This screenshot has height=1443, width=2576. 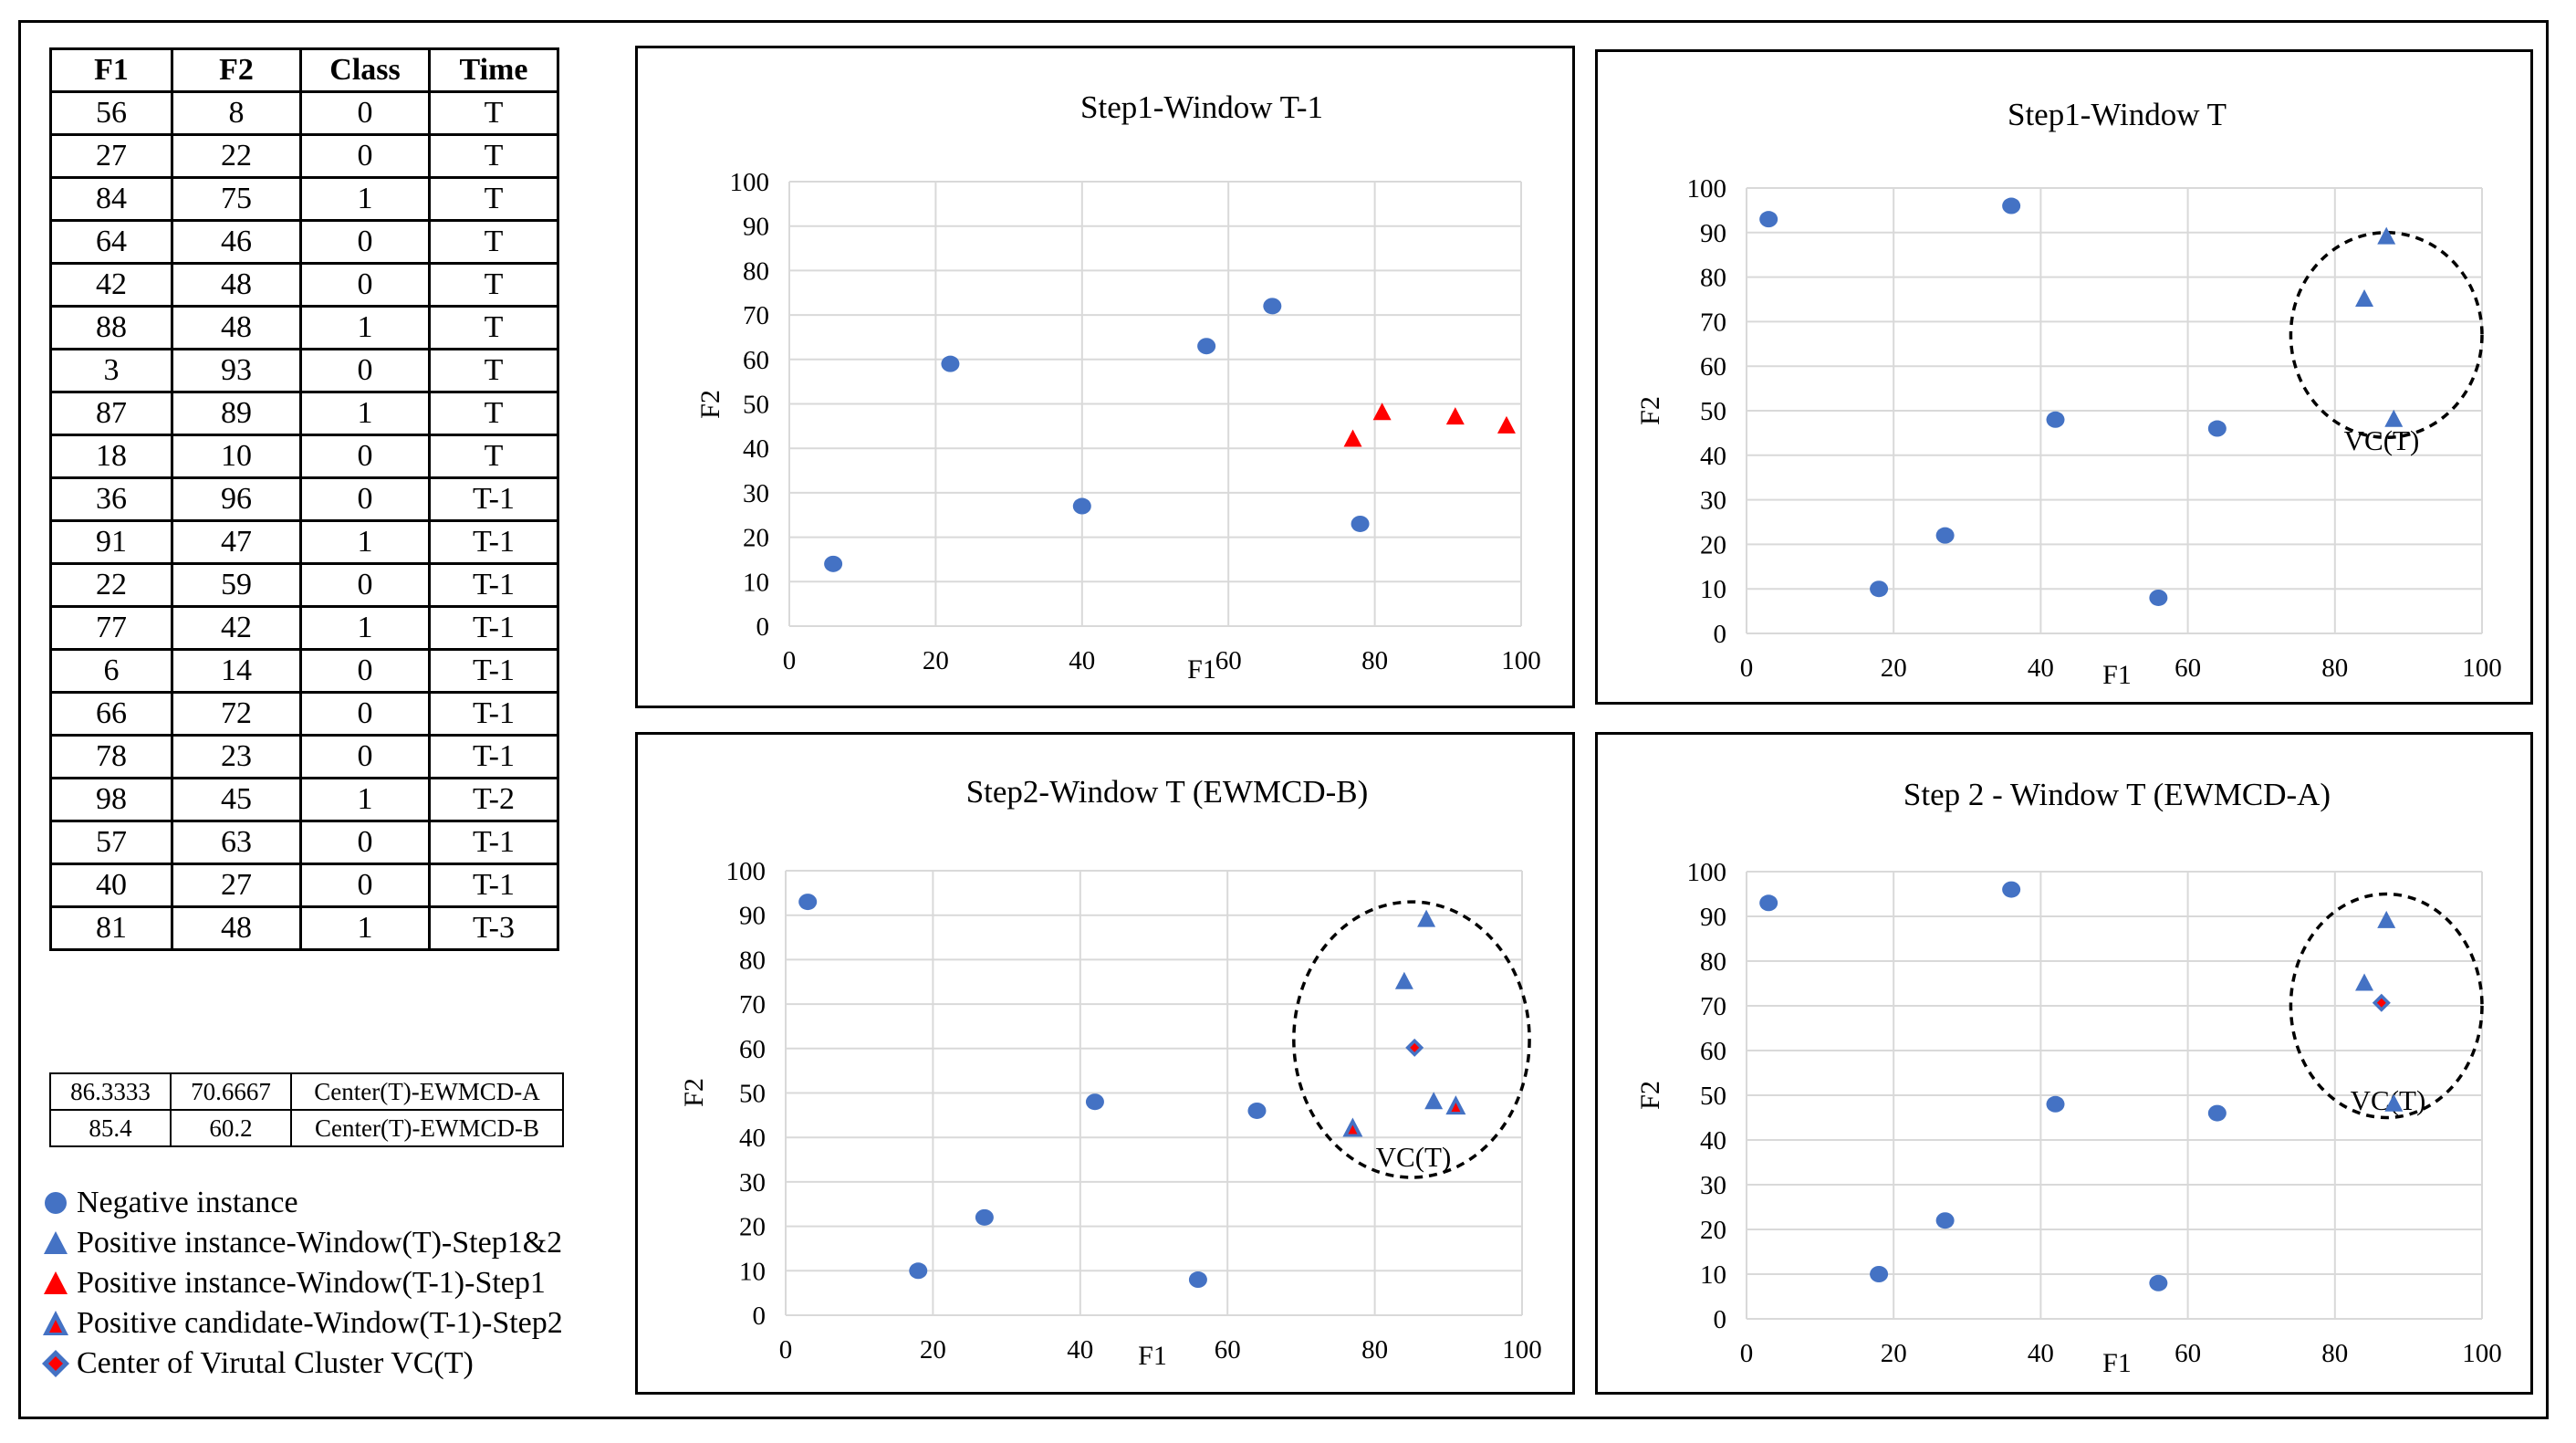 I want to click on outlined-triangle-marker-icon, so click(x=55, y=1323).